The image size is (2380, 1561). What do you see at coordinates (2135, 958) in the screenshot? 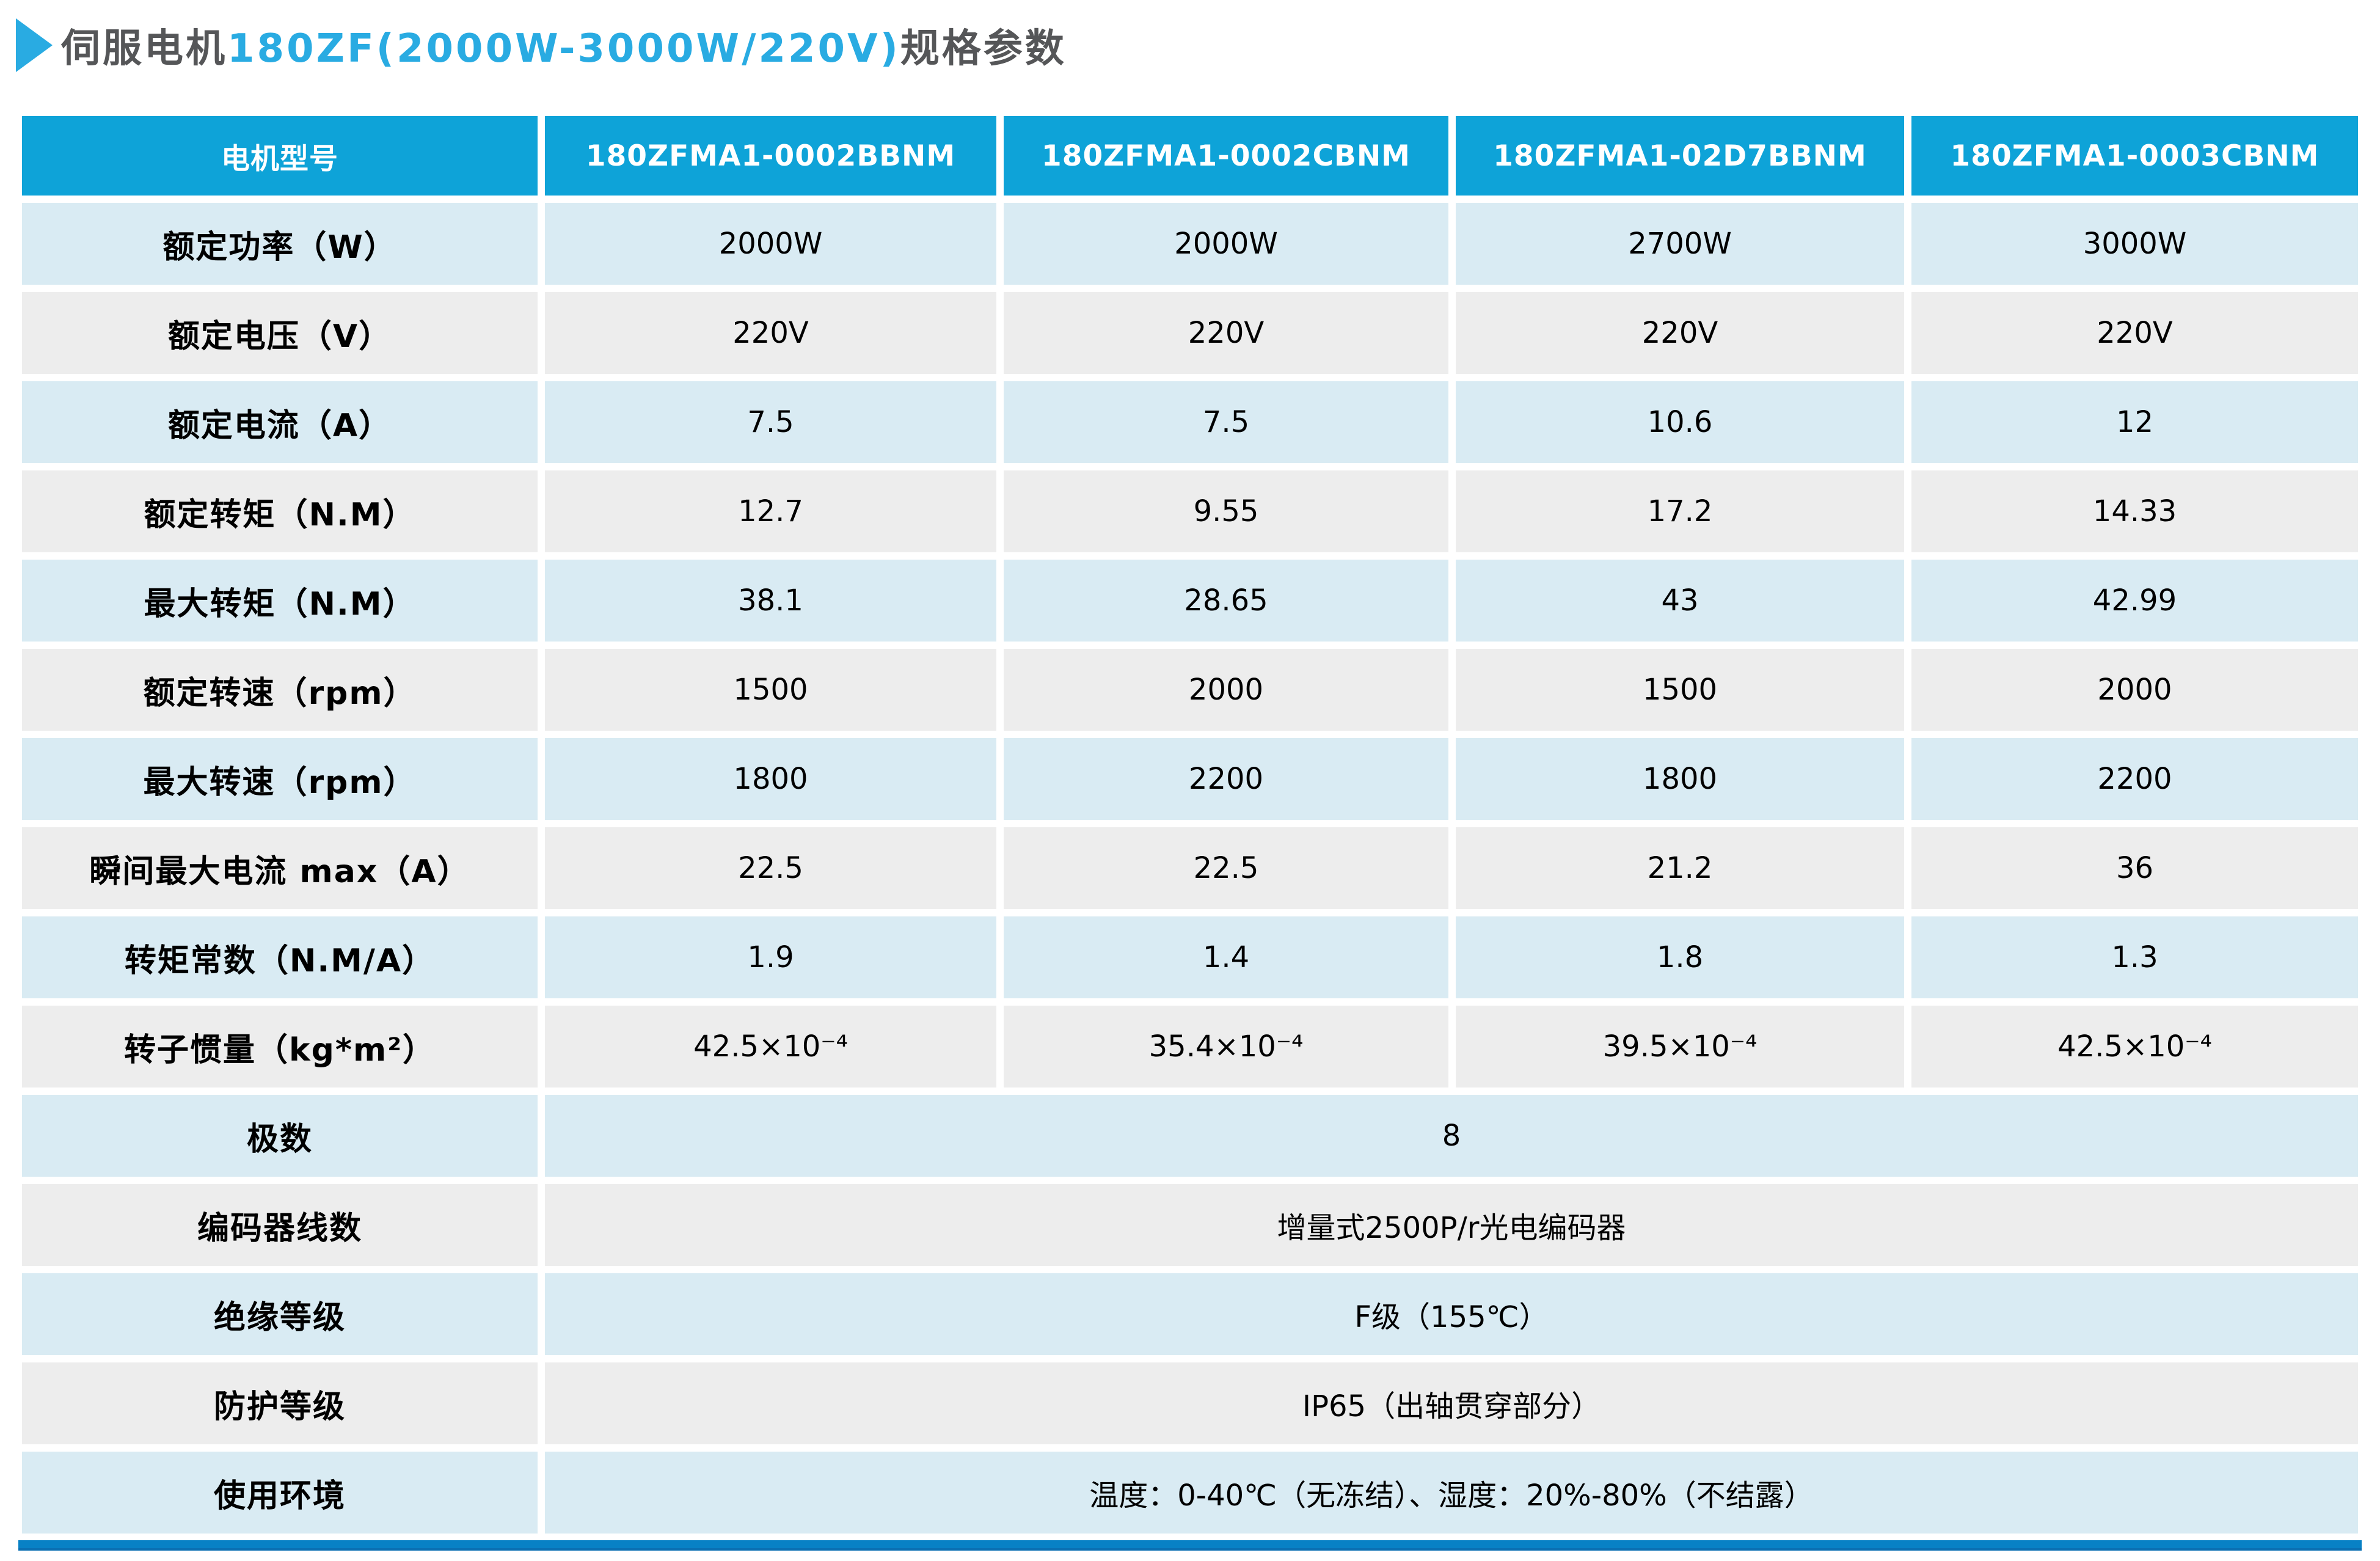
I see `cell-value: 1.3` at bounding box center [2135, 958].